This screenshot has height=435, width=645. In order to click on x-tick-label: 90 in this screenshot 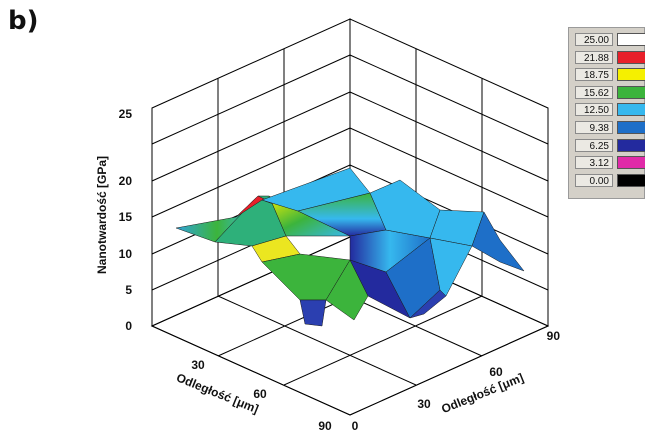, I will do `click(325, 426)`.